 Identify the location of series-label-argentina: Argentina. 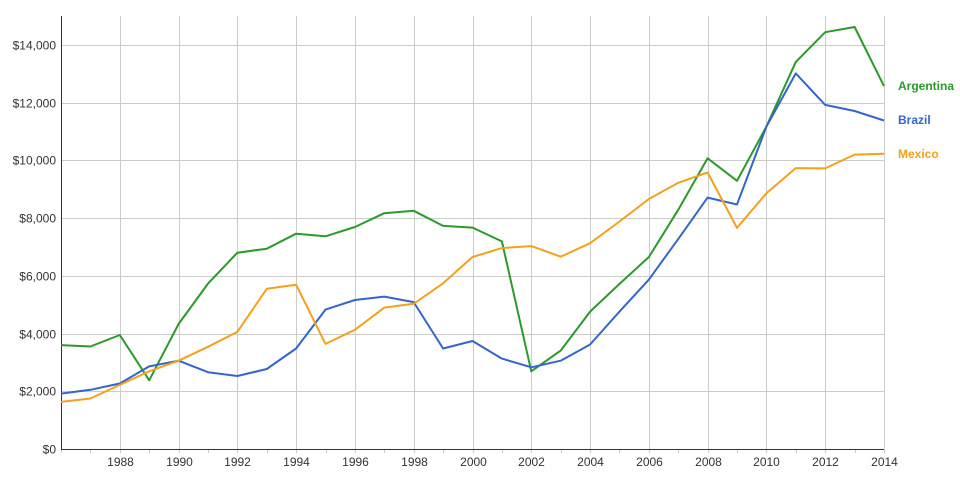
(926, 86).